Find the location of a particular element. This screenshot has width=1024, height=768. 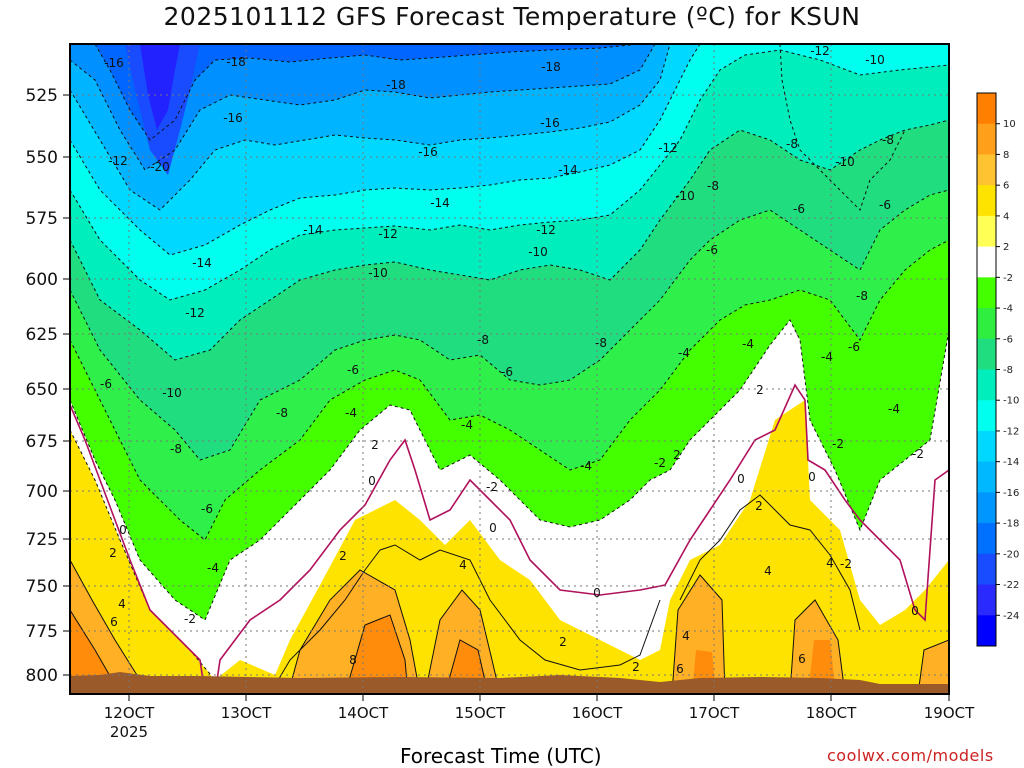

colorbar-tick-label: -18 is located at coordinates (1011, 524).